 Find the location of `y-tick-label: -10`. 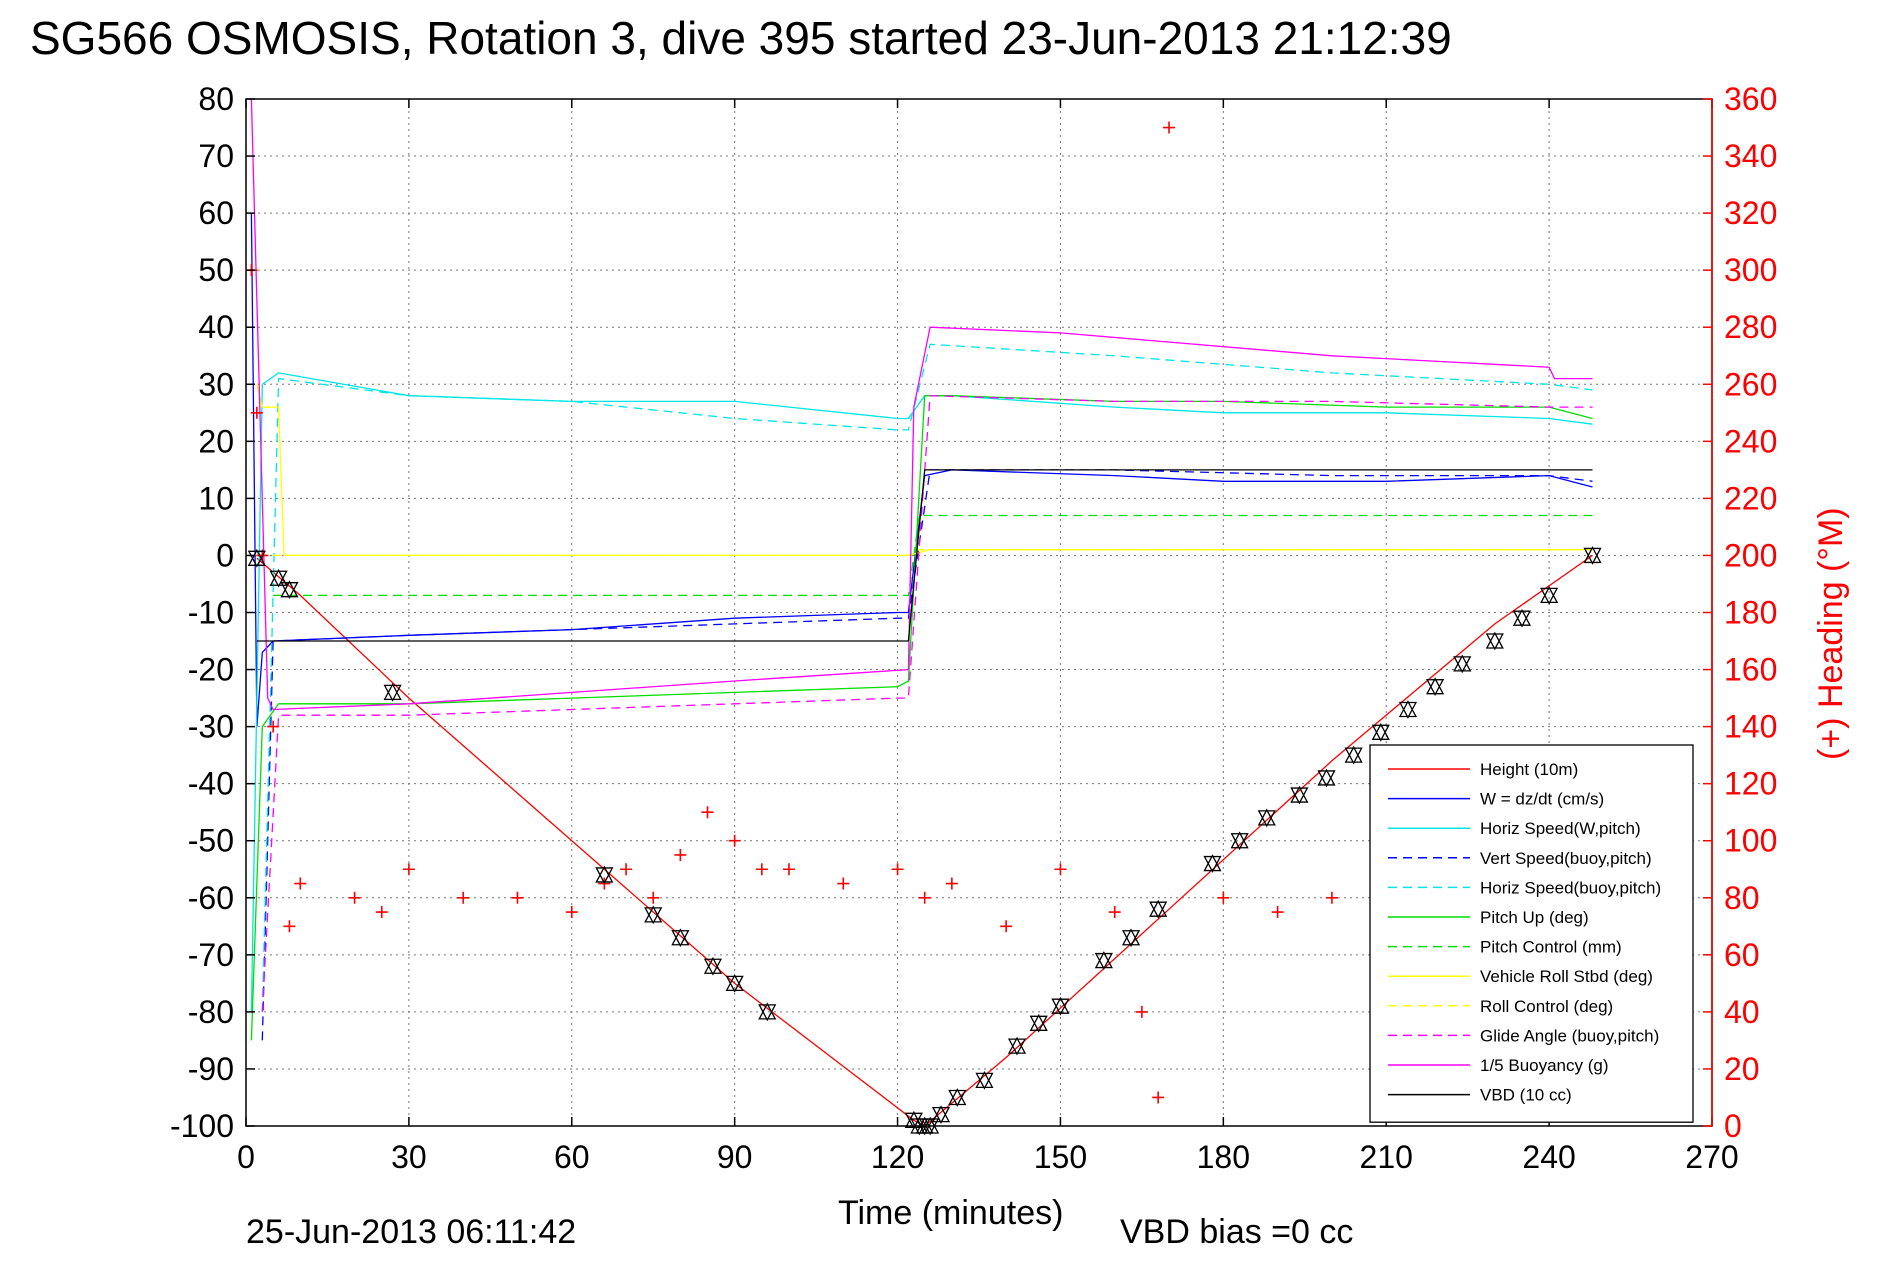

y-tick-label: -10 is located at coordinates (211, 613).